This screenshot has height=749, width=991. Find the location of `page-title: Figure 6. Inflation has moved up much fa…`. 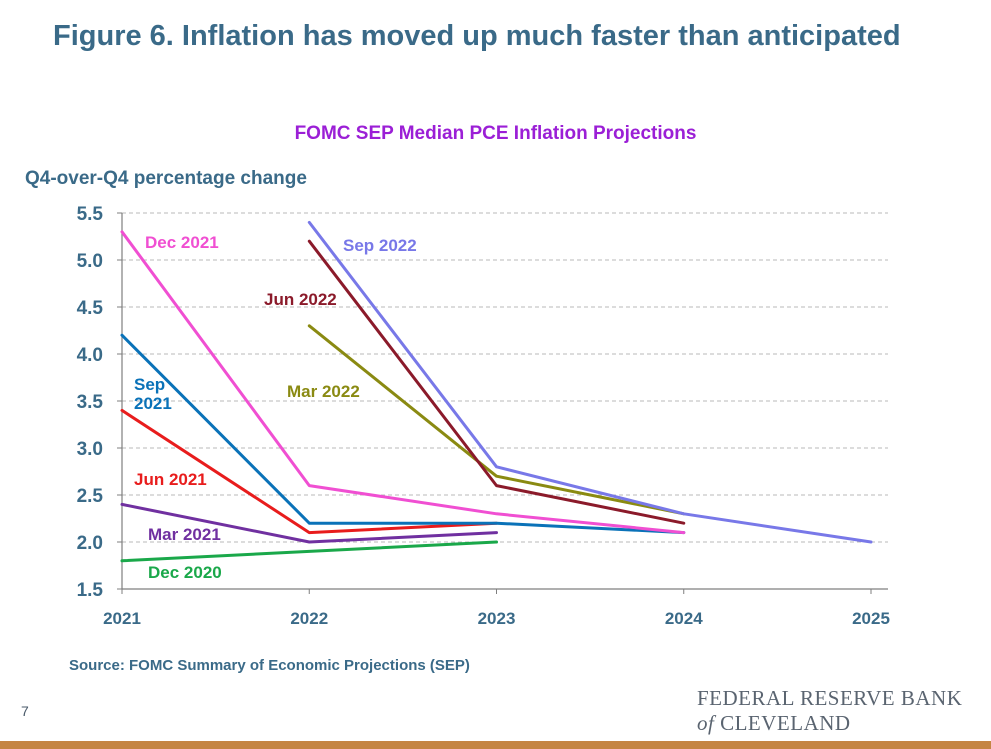

page-title: Figure 6. Inflation has moved up much fa… is located at coordinates (477, 36).